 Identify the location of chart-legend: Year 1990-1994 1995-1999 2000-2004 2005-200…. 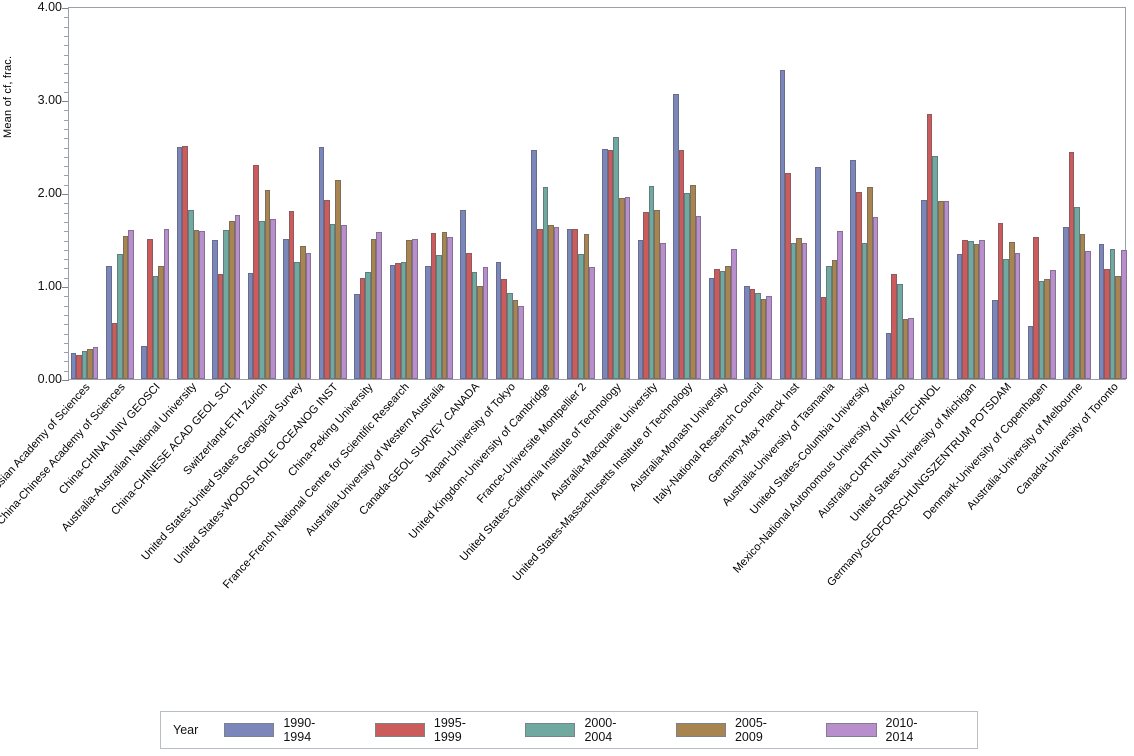
(569, 730).